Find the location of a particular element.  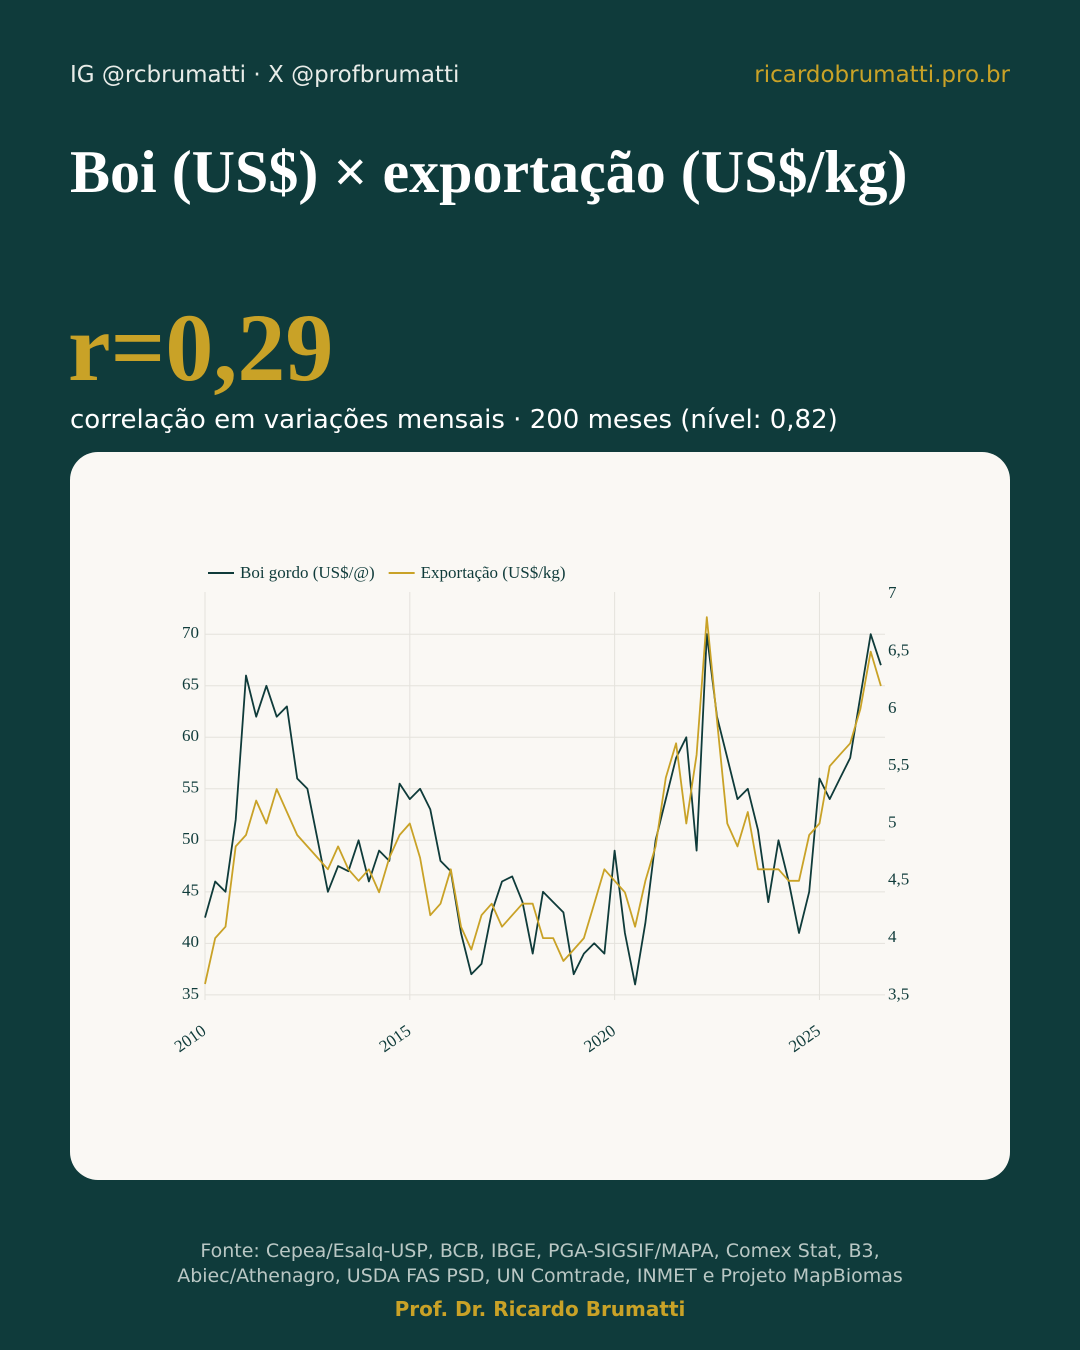

y-tick-label: 45 is located at coordinates (190, 890).